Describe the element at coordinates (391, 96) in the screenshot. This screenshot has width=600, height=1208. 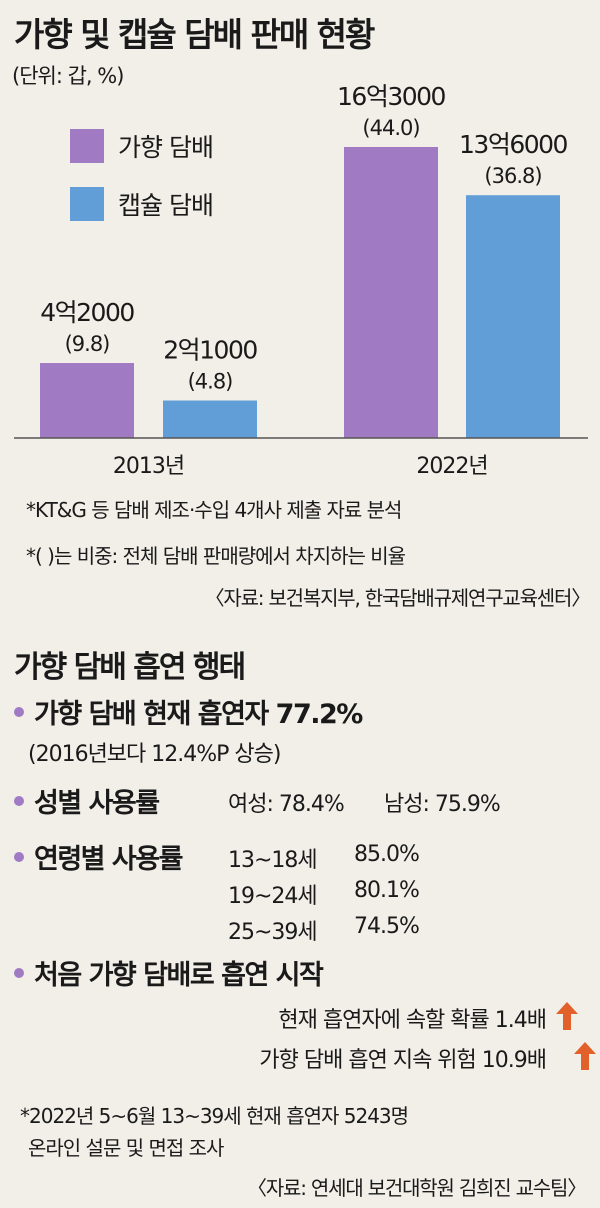
I see `bar-value-label: 16억3000` at that location.